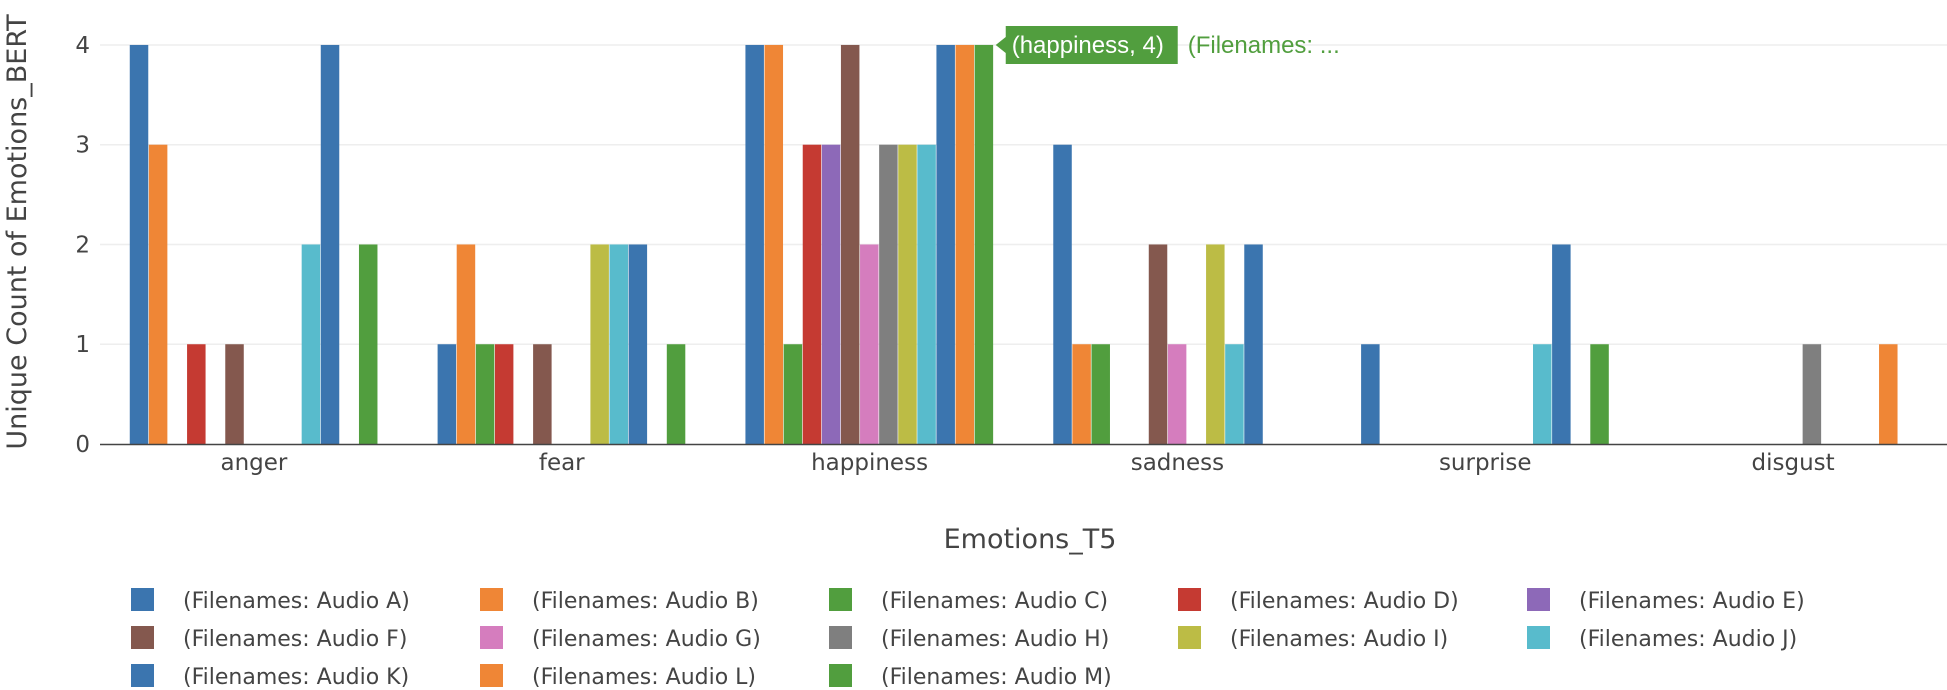 The image size is (1947, 690). I want to click on y-tick-label: 1, so click(82, 345).